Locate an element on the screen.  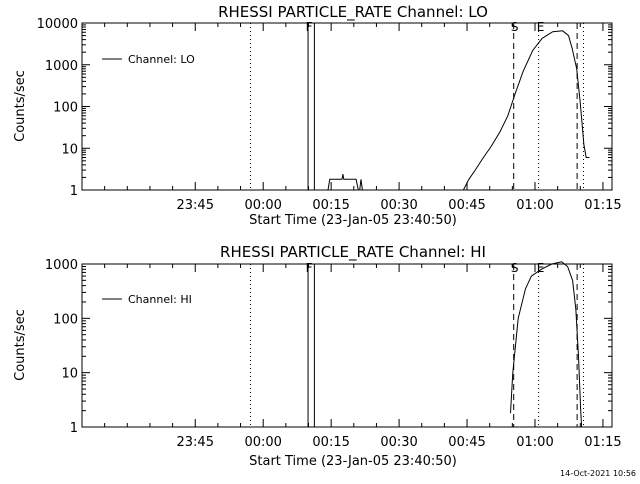
timestamp-label: 14-Oct-2021 10:56 is located at coordinates (598, 473).